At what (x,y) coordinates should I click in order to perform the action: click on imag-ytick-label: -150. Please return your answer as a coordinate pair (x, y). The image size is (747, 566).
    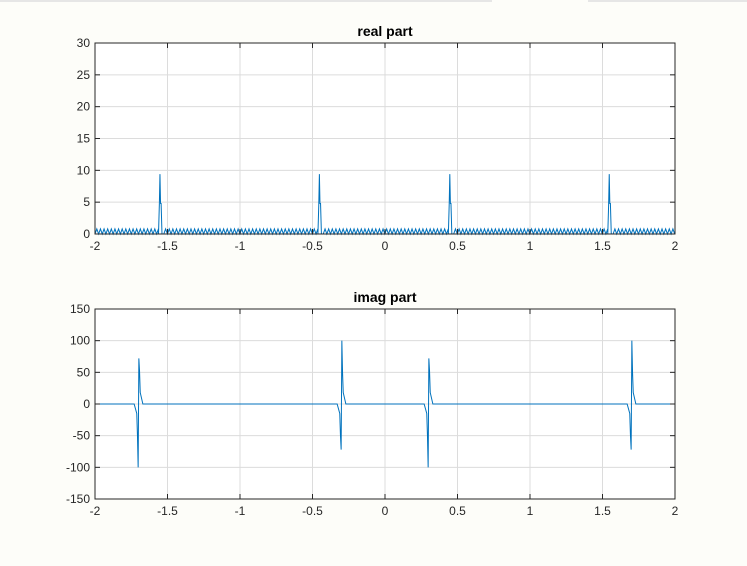
    Looking at the image, I should click on (78, 499).